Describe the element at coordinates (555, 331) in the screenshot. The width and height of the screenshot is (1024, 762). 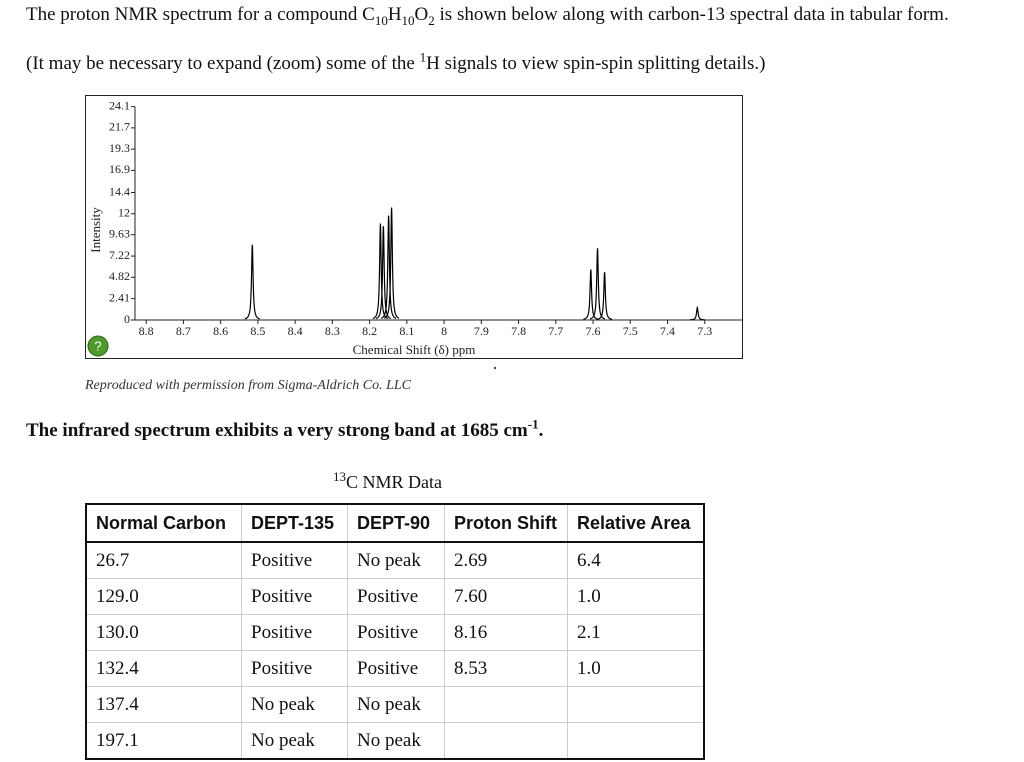
I see `x-tick-label: 7.7` at that location.